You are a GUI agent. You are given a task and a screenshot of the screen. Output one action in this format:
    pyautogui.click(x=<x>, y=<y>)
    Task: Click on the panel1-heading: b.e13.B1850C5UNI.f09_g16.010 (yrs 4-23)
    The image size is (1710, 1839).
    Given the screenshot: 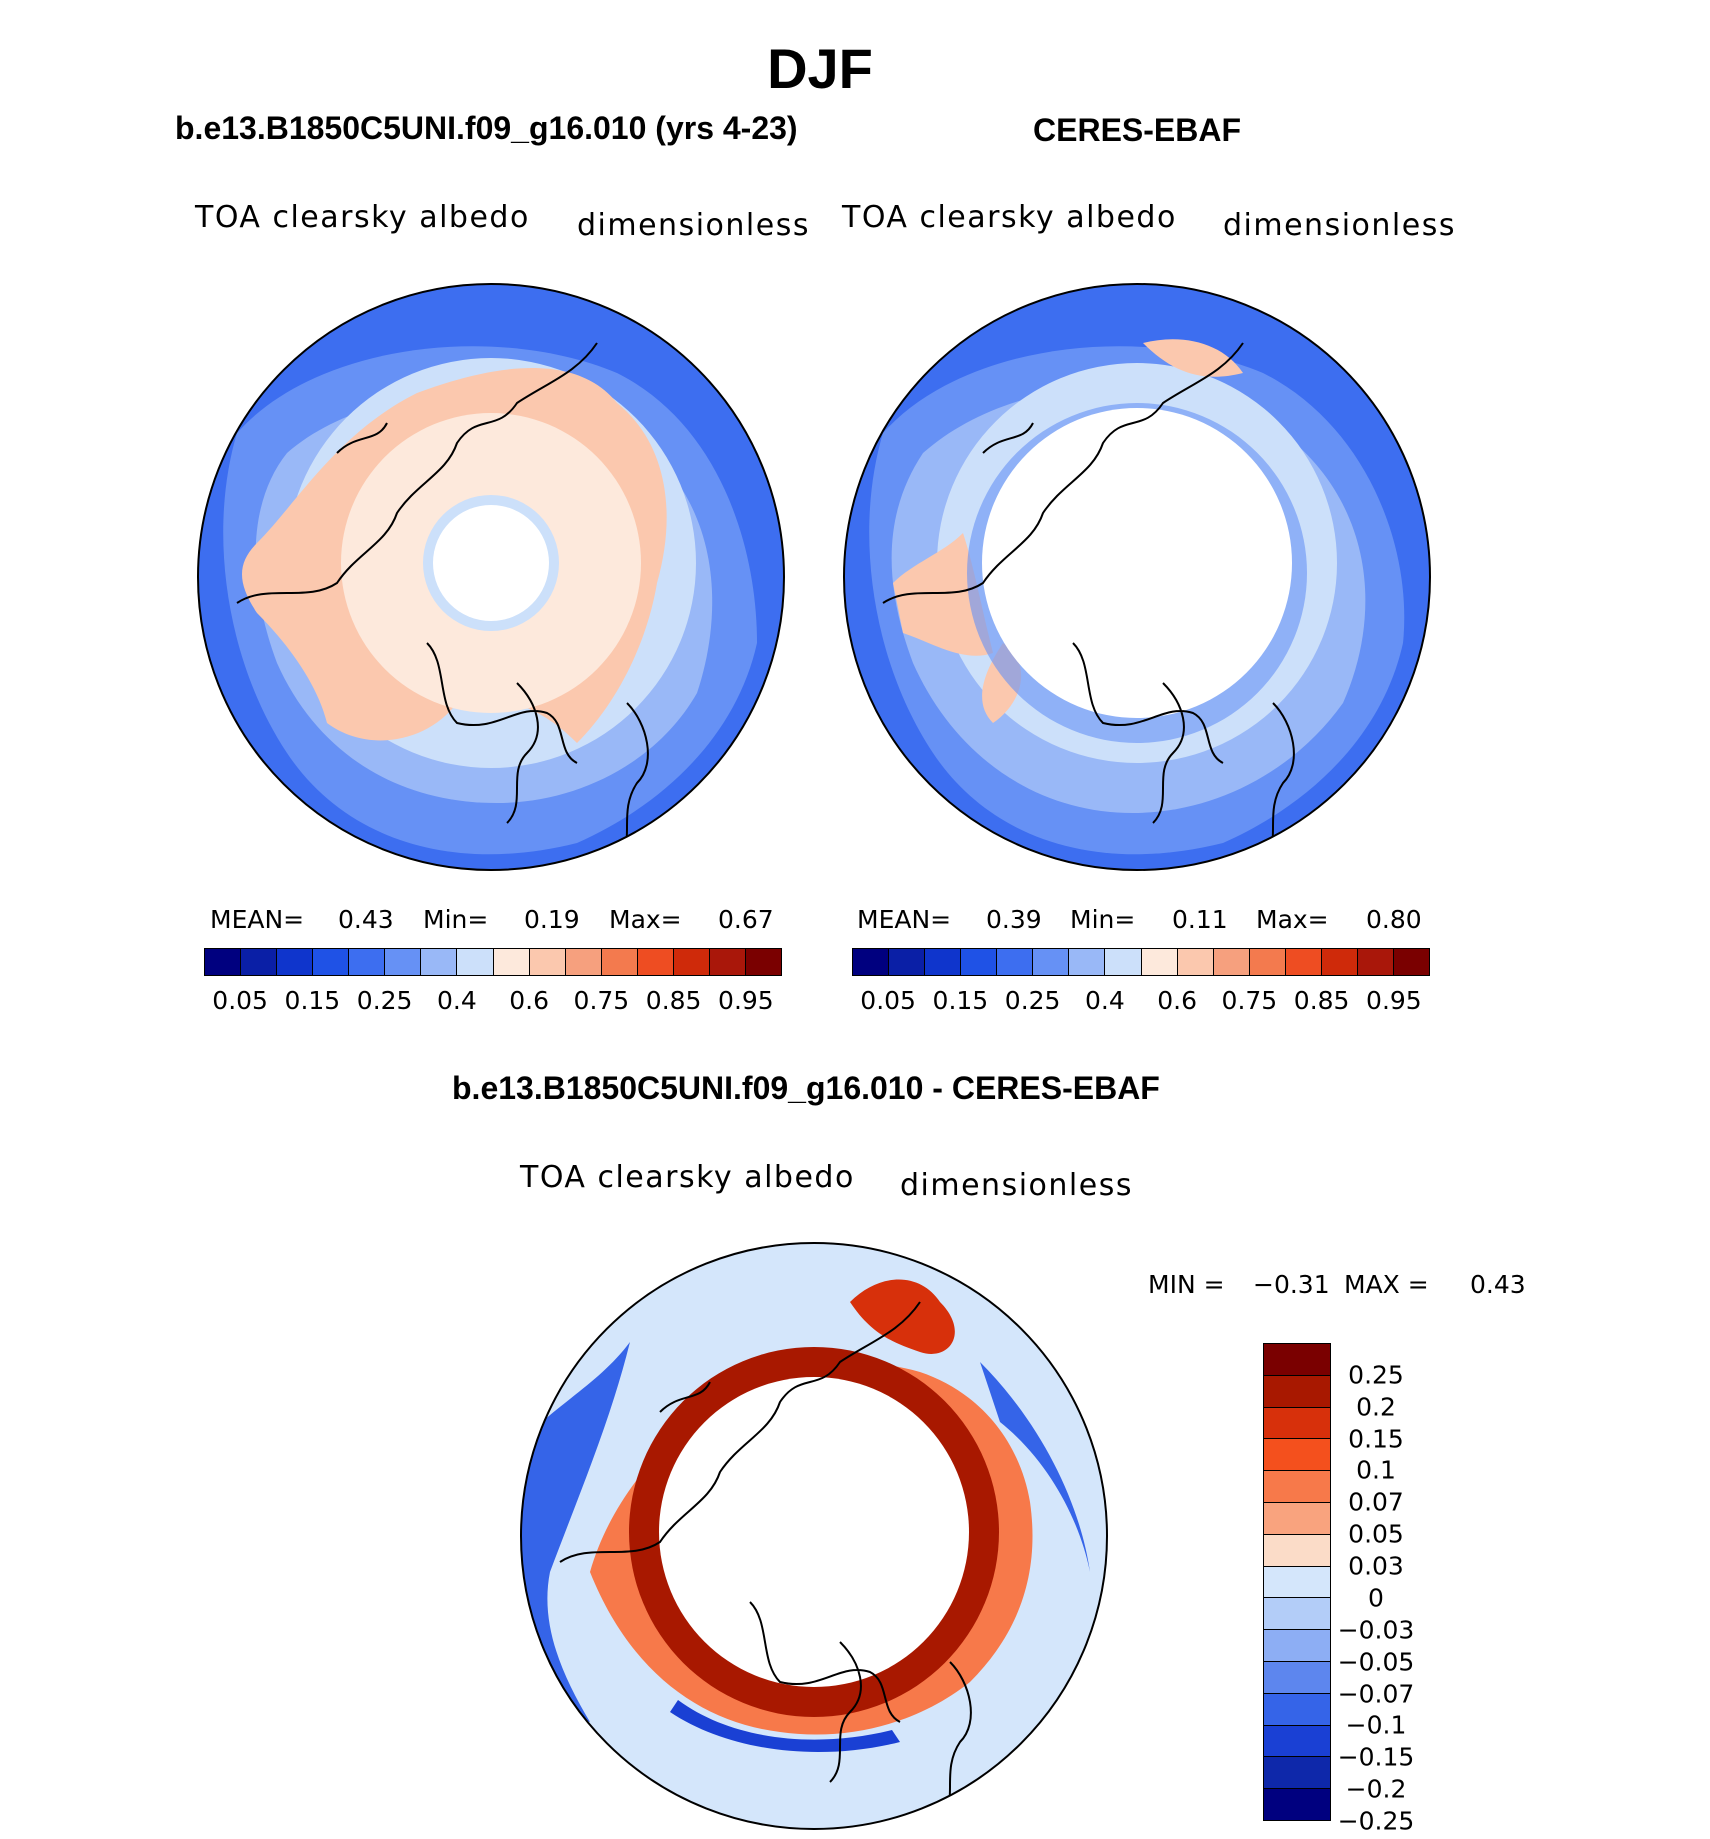 What is the action you would take?
    pyautogui.click(x=486, y=128)
    